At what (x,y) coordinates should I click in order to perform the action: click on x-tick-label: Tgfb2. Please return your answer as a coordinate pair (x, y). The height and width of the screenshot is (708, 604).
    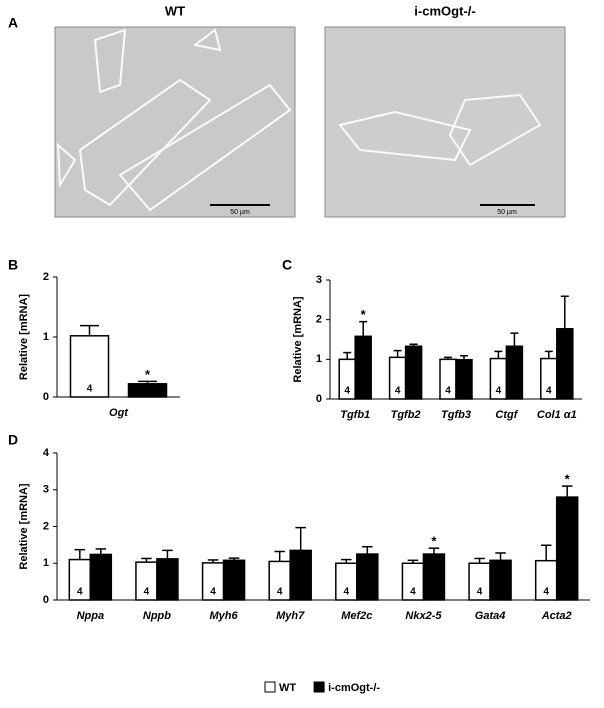
    Looking at the image, I should click on (406, 415).